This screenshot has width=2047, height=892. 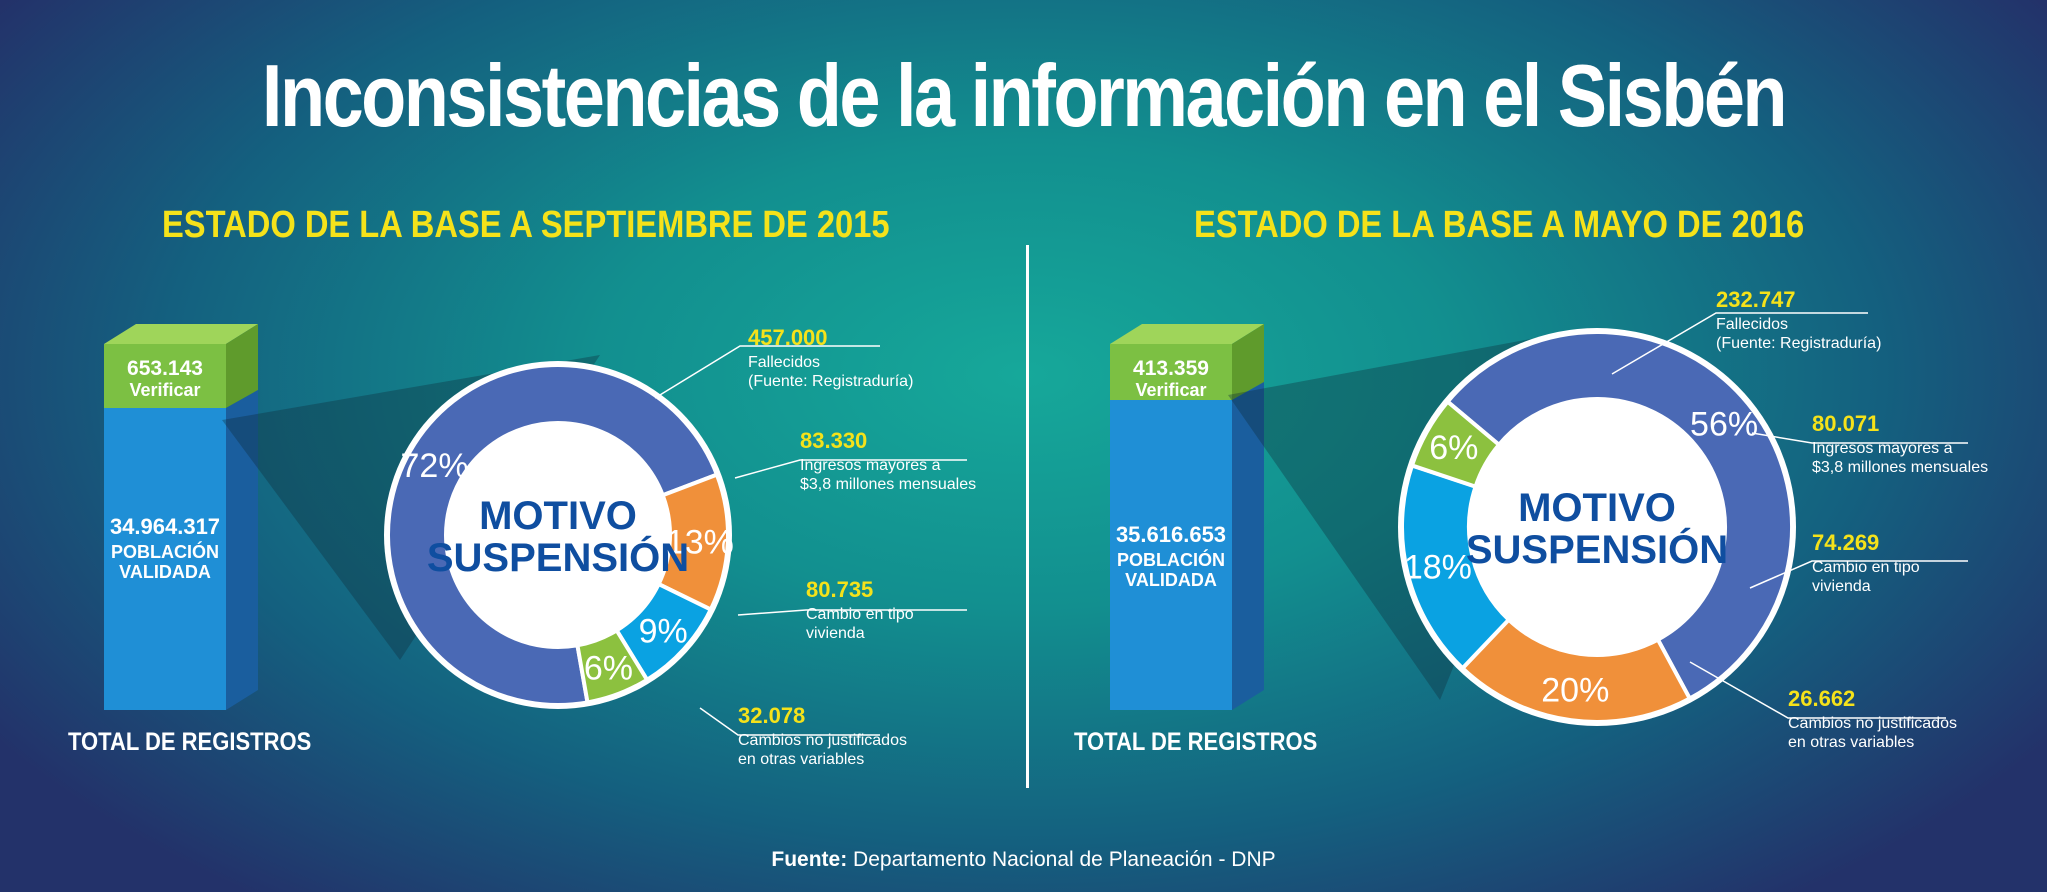 What do you see at coordinates (190, 742) in the screenshot?
I see `total-registros-2015: TOTAL DE REGISTROS` at bounding box center [190, 742].